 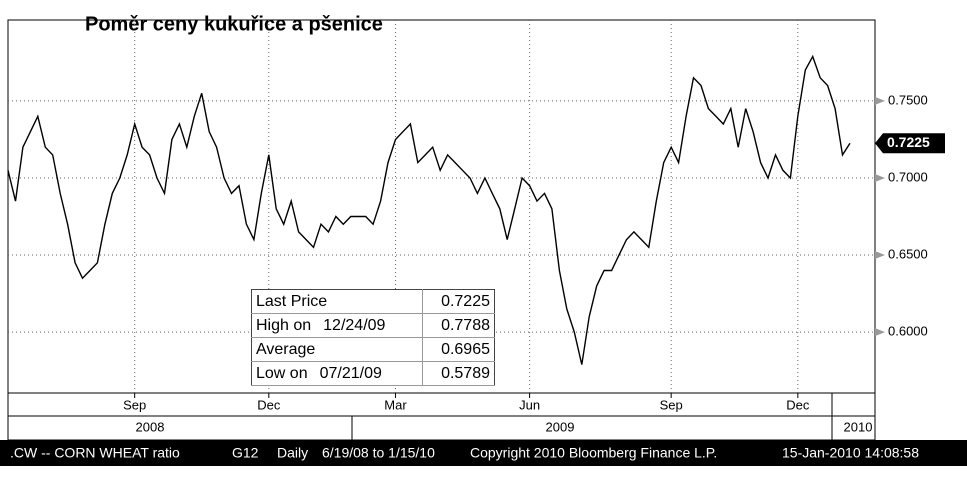 What do you see at coordinates (458, 373) in the screenshot?
I see `stats-value: 0.5789` at bounding box center [458, 373].